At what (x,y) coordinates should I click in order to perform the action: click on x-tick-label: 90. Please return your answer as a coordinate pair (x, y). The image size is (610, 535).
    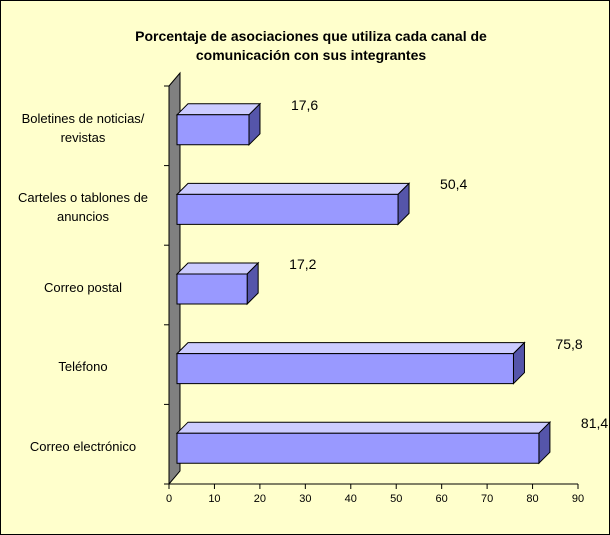
    Looking at the image, I should click on (578, 499).